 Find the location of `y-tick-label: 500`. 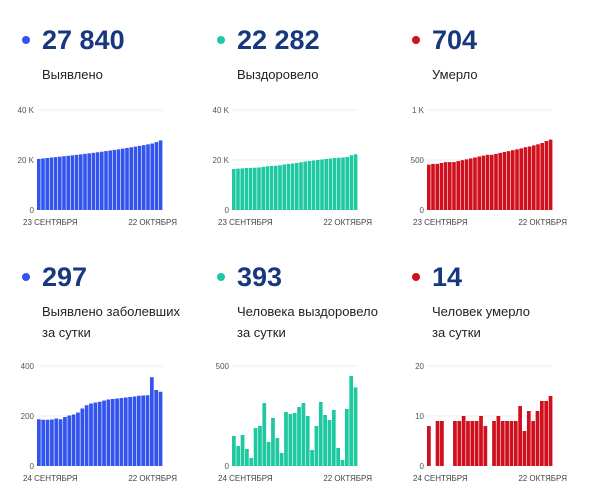

y-tick-label: 500 is located at coordinates (418, 160).